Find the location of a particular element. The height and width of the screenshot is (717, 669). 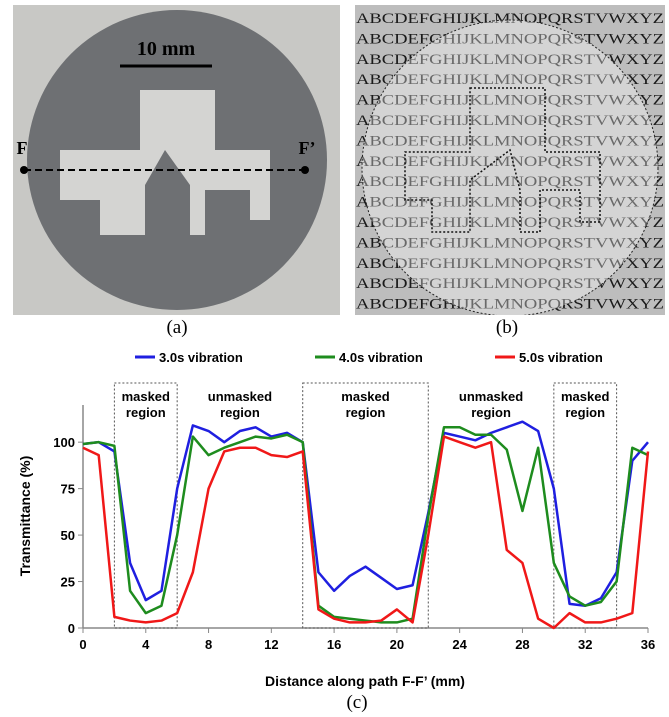

panel-label: (b) is located at coordinates (507, 327).